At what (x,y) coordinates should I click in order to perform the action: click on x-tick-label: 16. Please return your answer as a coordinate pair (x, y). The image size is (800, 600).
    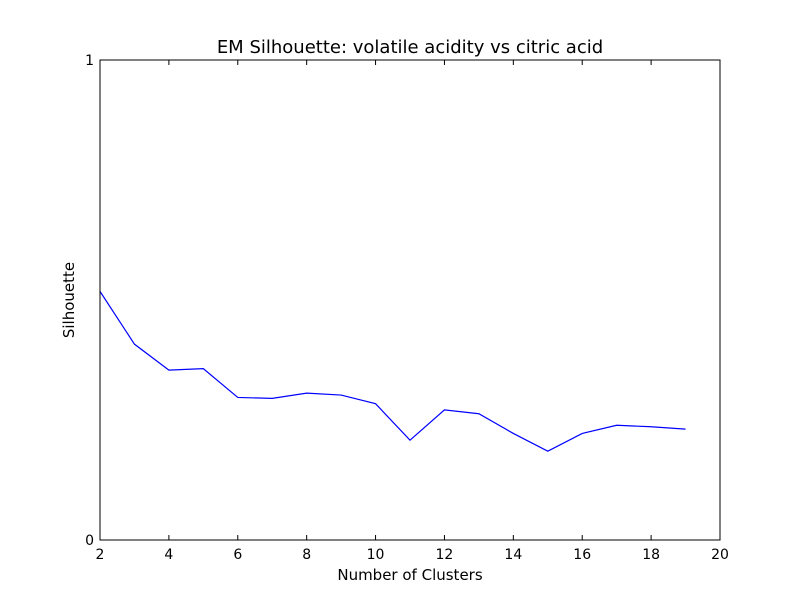
    Looking at the image, I should click on (582, 555).